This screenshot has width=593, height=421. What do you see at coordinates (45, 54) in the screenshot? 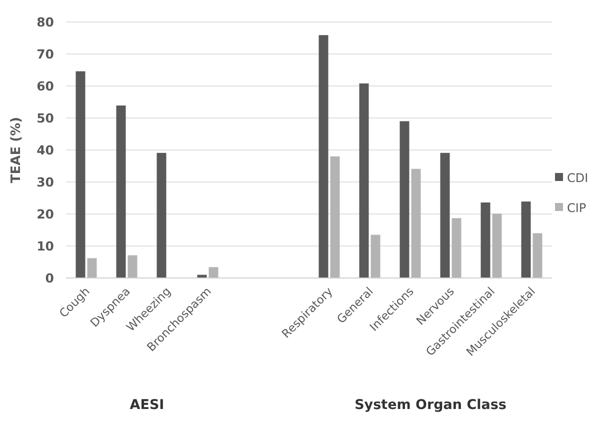
I see `y-tick-label: 70` at bounding box center [45, 54].